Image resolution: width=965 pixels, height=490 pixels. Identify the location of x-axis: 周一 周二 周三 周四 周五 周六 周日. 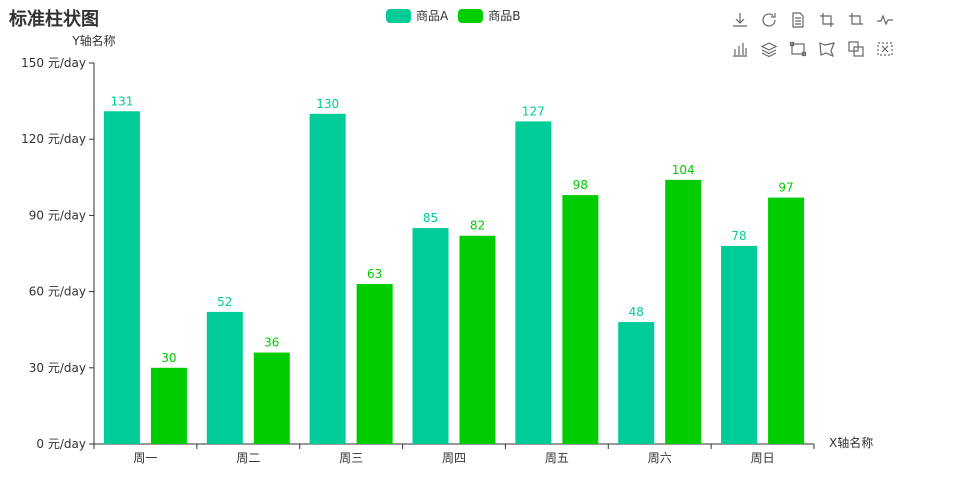
(454, 454).